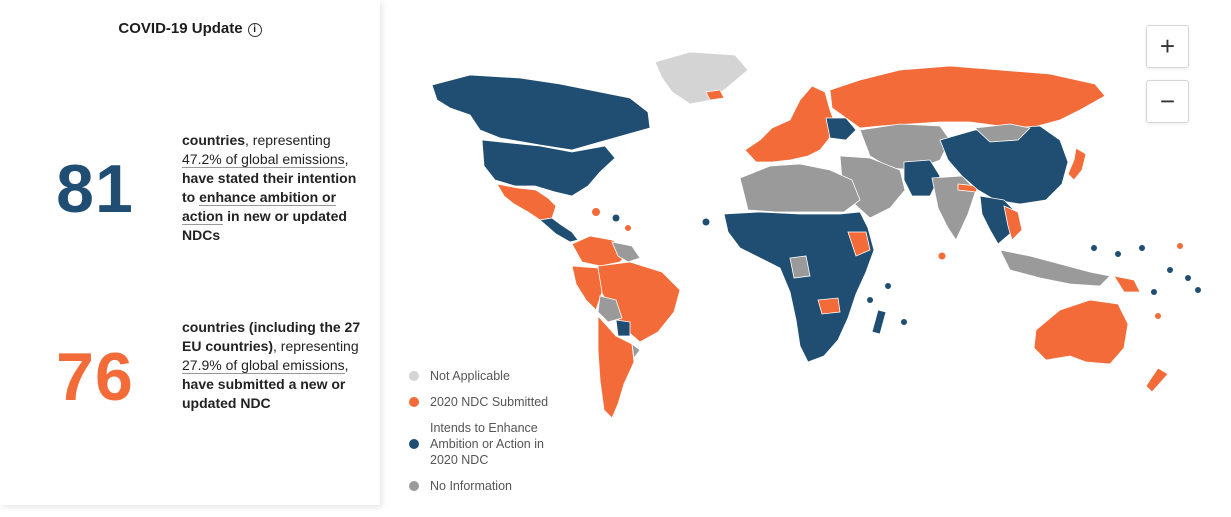 This screenshot has height=517, width=1231. I want to click on stat1-countries: countries, so click(214, 140).